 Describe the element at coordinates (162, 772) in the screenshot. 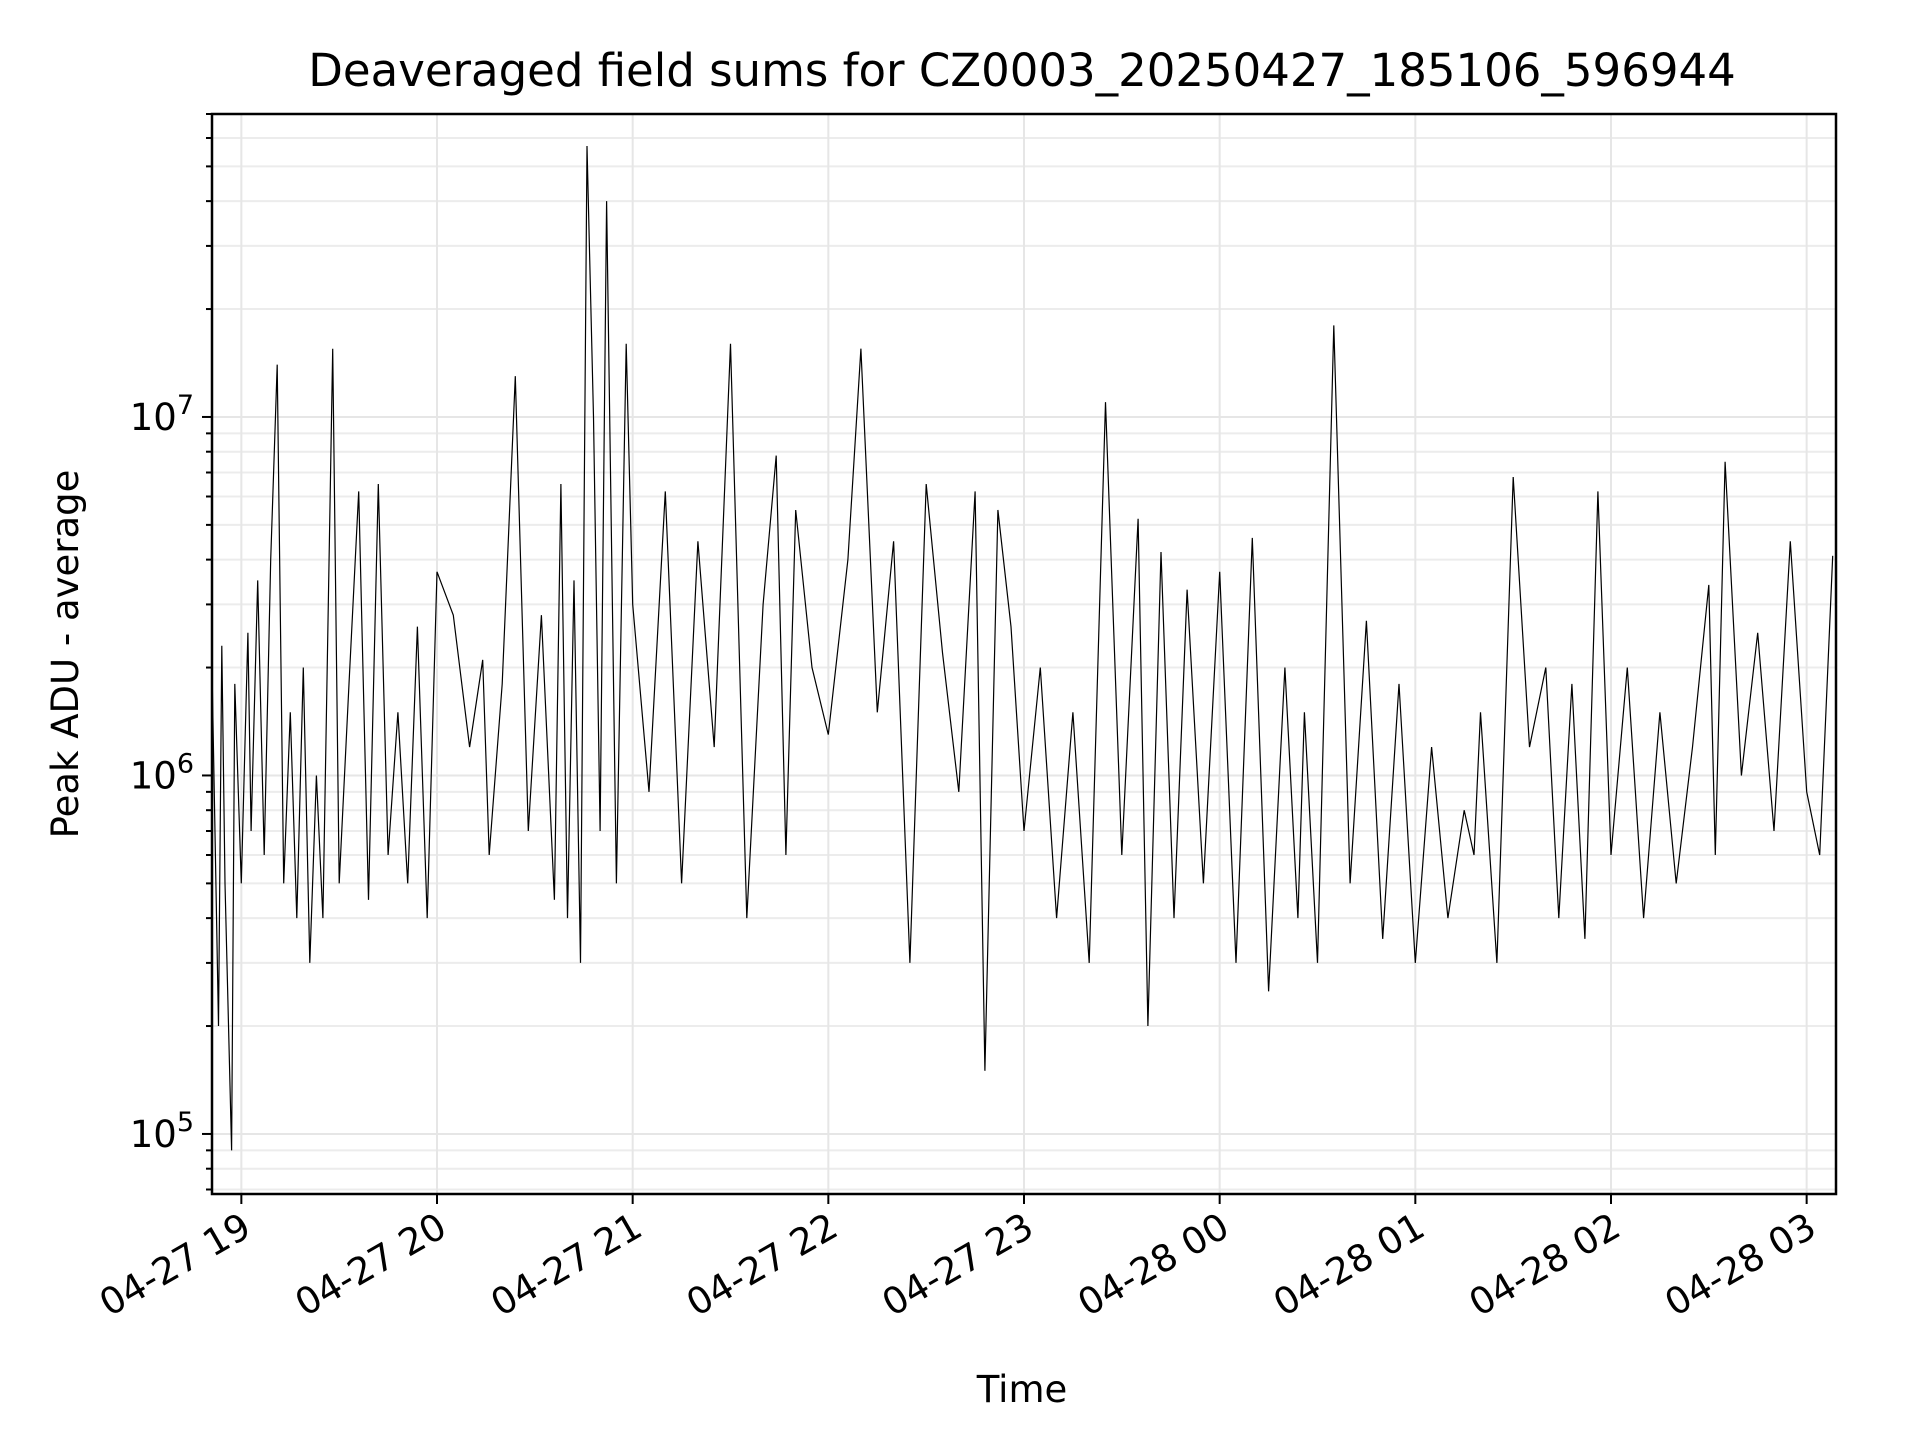

I see `y-tick-label: 10⁶` at that location.